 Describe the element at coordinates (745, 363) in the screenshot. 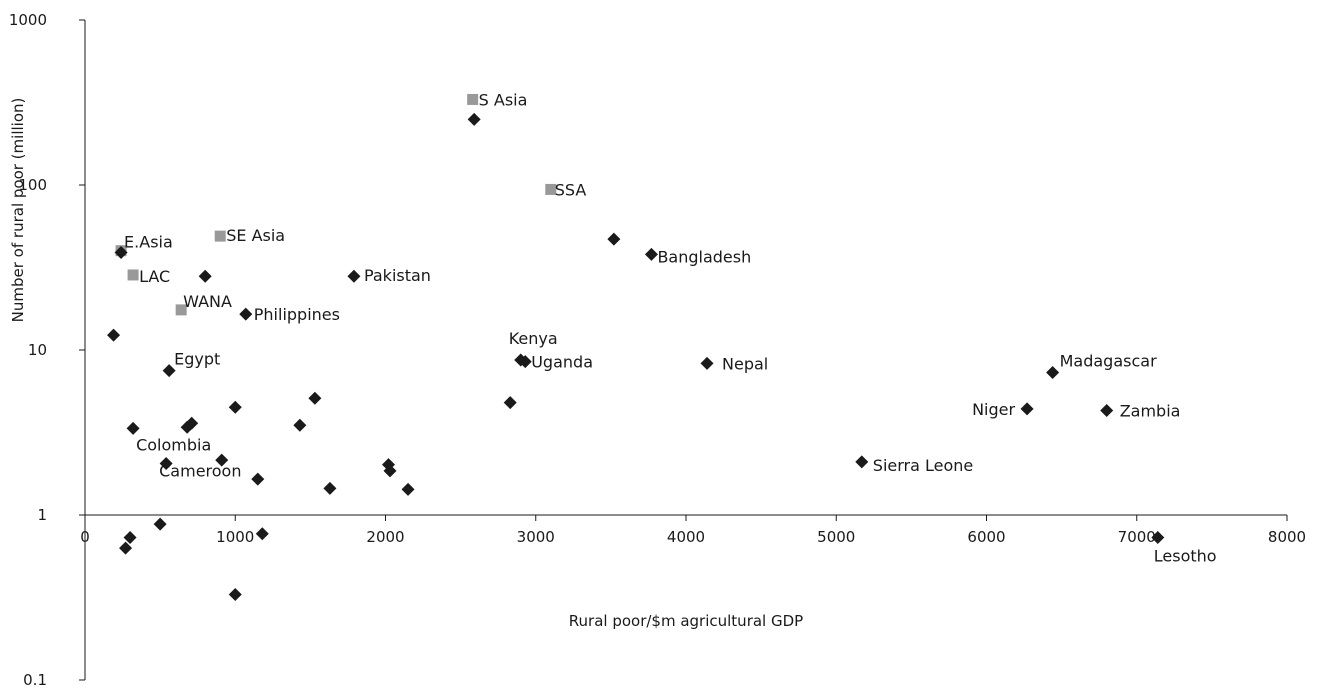

I see `point-label: Nepal` at that location.